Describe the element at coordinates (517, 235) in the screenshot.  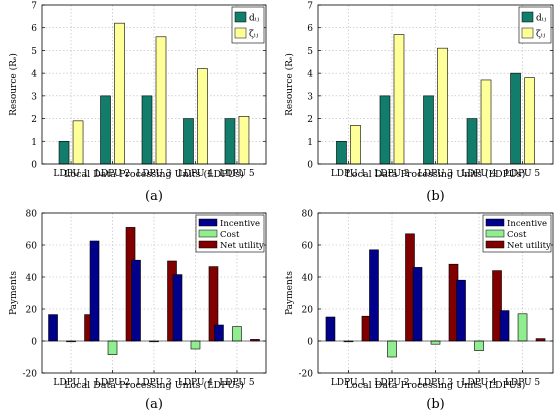
I see `legend-label-2: Cost` at that location.